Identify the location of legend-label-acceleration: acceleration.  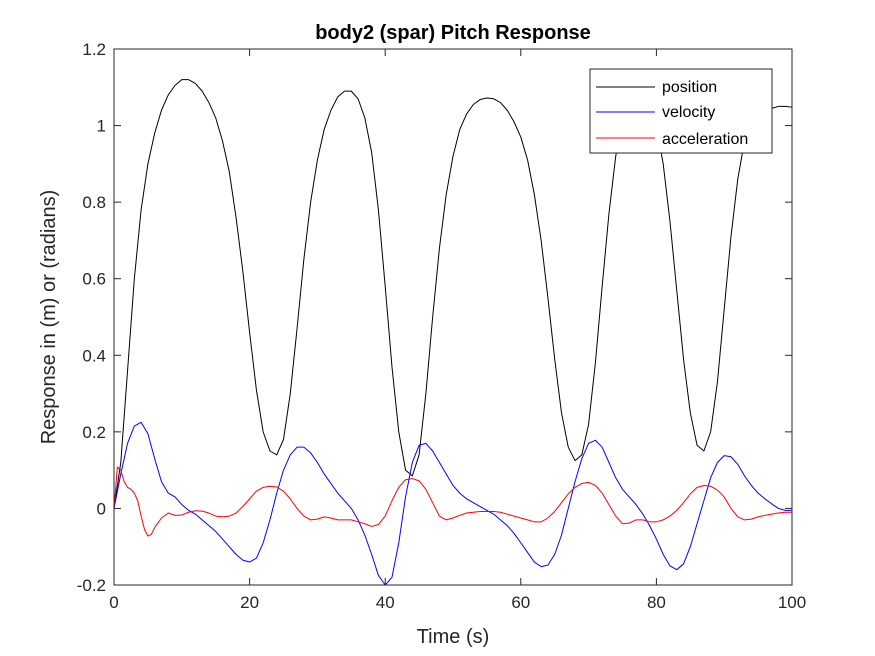
(705, 139).